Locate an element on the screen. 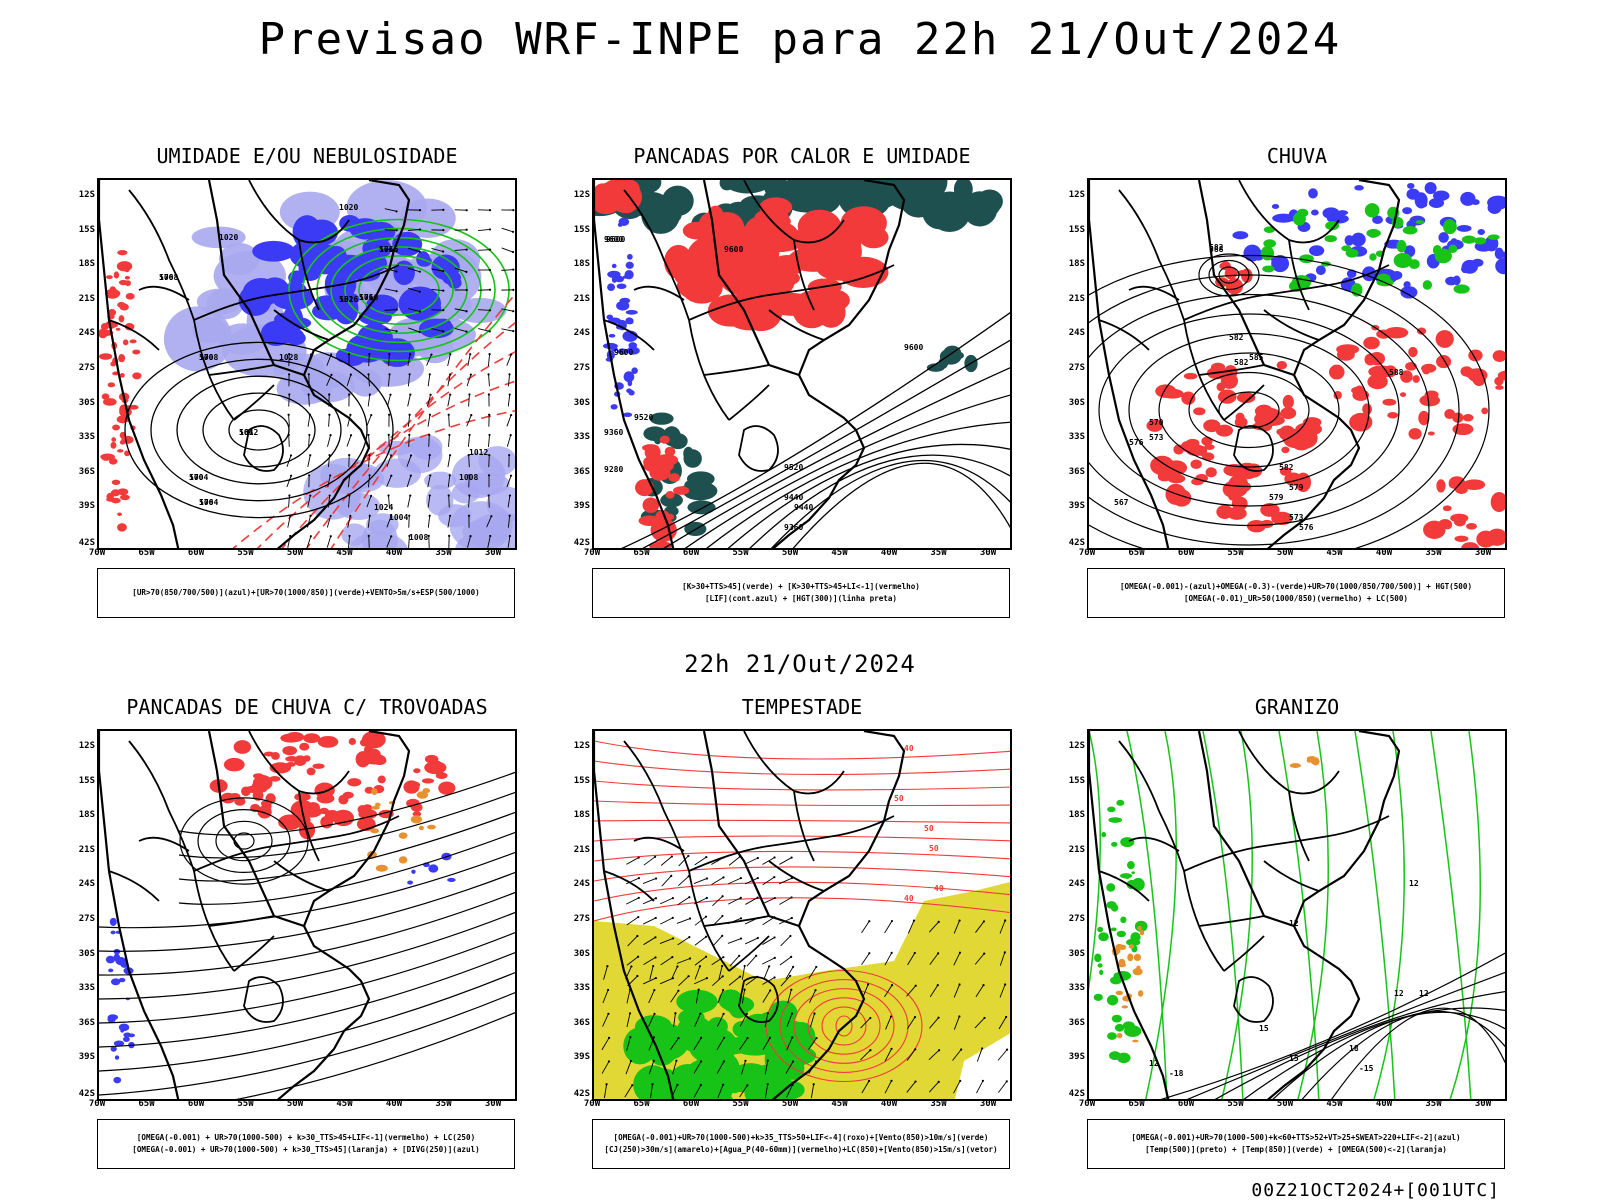 Image resolution: width=1600 pixels, height=1201 pixels. latitude-tick-label: 39S is located at coordinates (1071, 506).